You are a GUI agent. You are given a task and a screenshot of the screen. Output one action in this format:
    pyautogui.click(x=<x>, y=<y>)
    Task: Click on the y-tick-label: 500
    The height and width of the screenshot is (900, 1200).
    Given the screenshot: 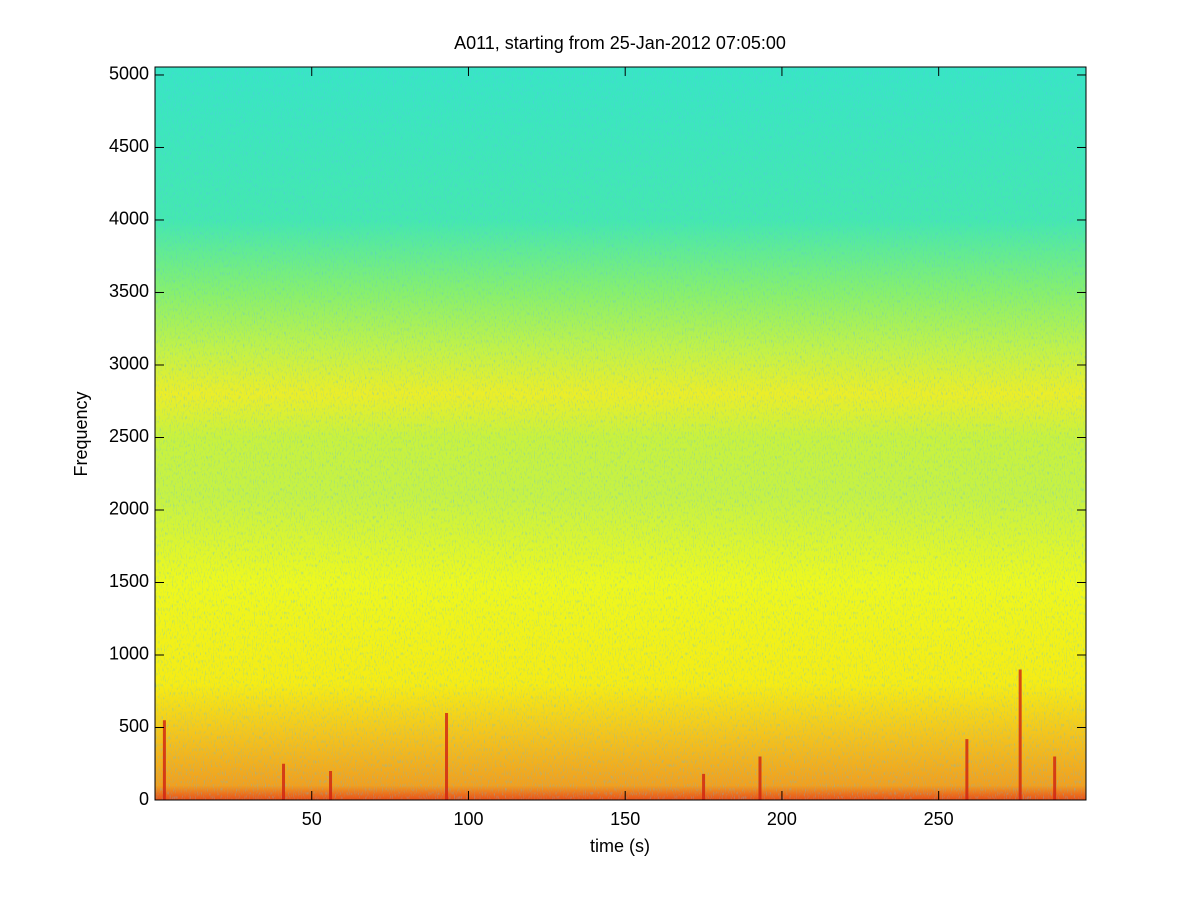 What is the action you would take?
    pyautogui.click(x=134, y=726)
    